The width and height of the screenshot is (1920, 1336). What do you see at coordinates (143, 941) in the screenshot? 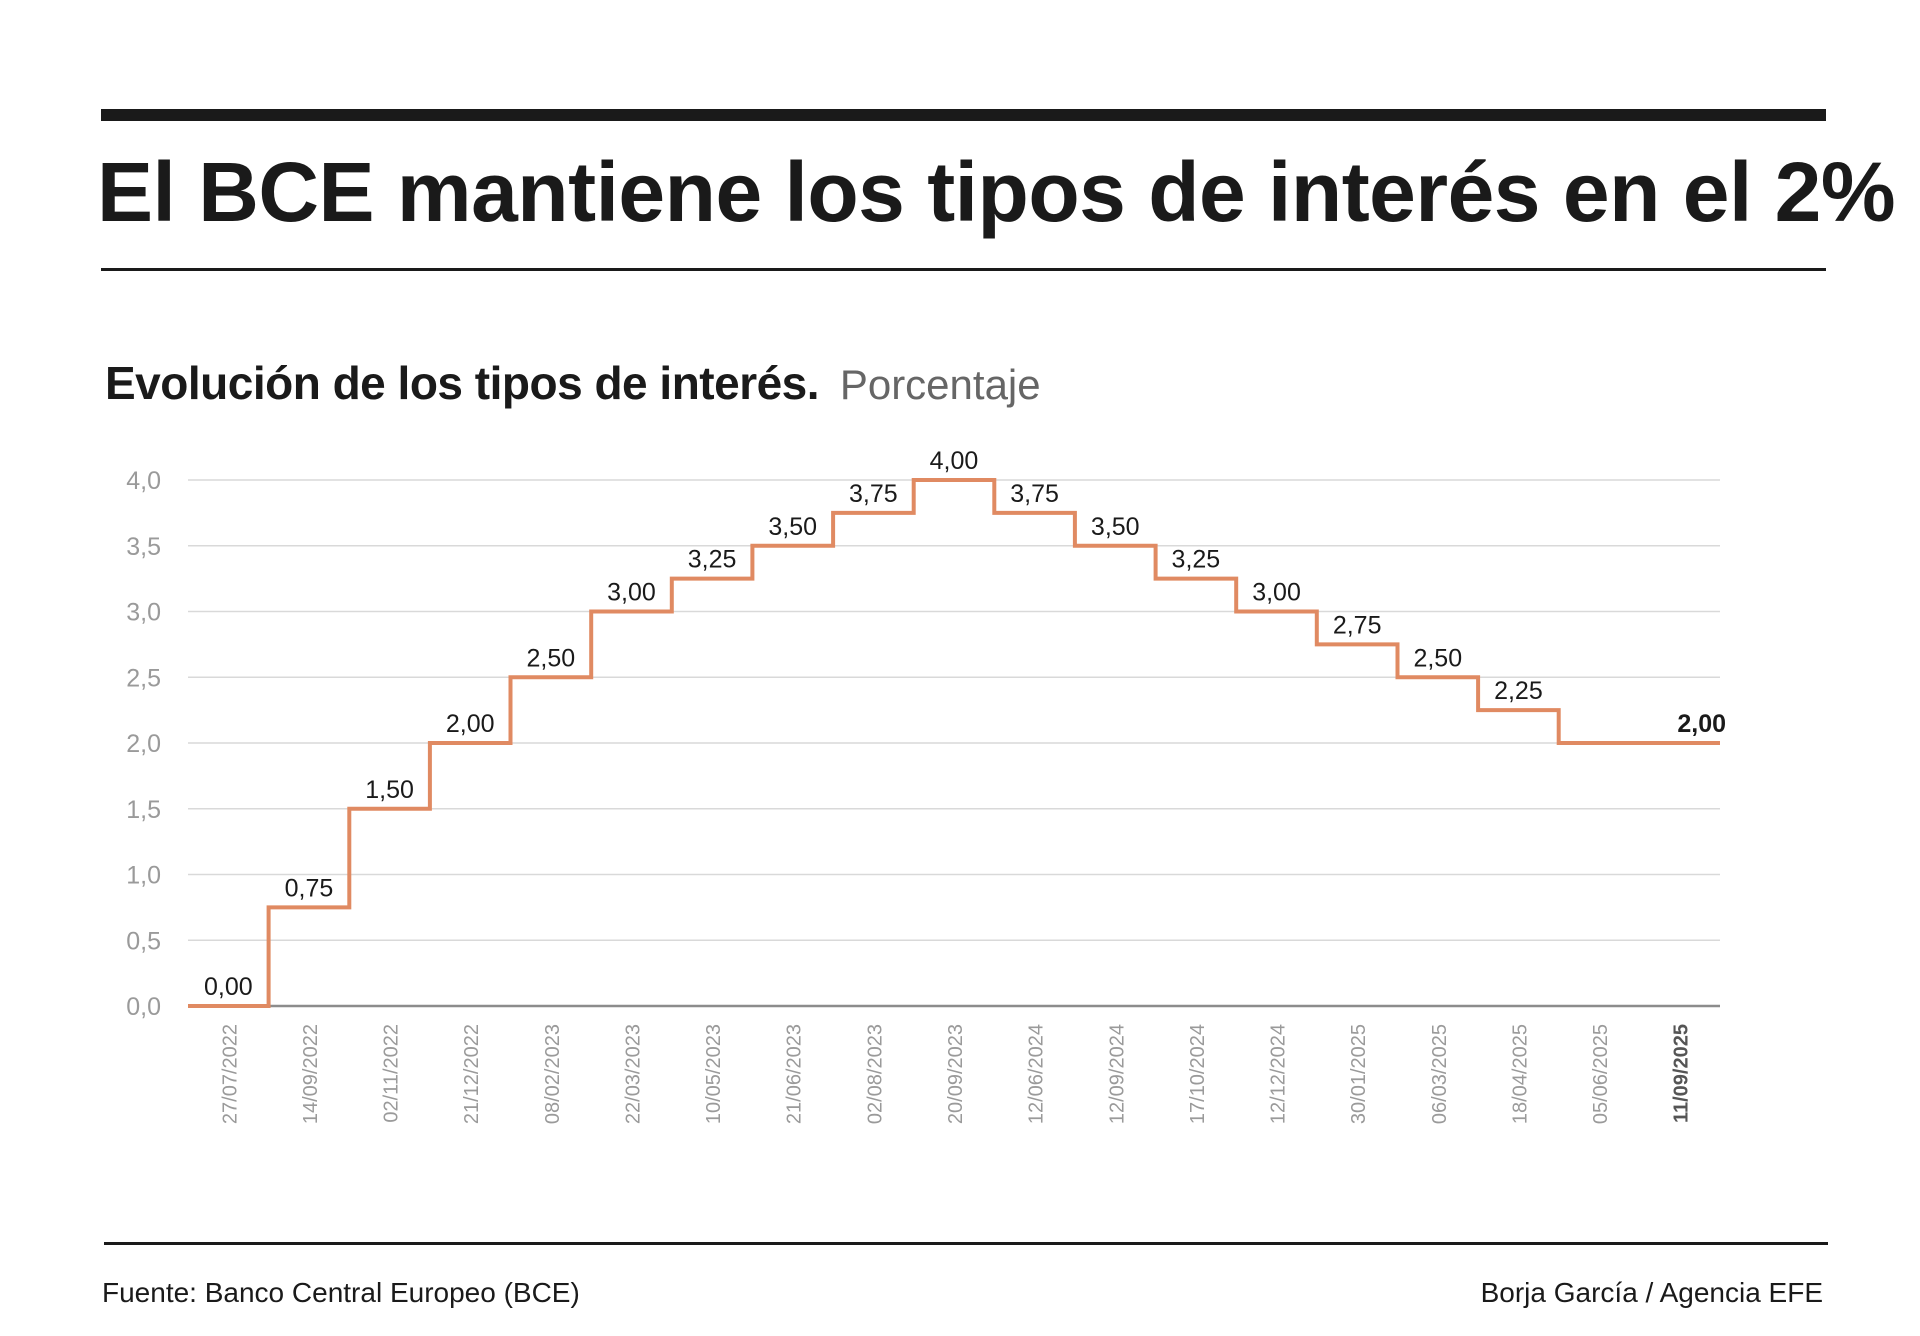
I see `y-tick-label: 0,5` at bounding box center [143, 941].